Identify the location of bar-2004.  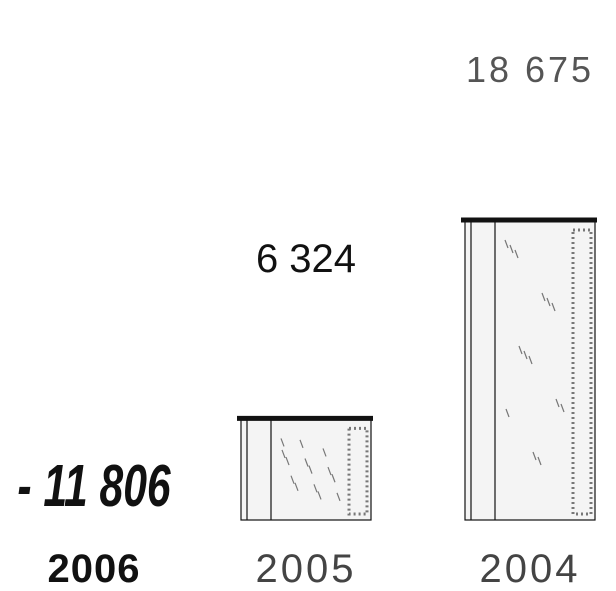
(529, 369).